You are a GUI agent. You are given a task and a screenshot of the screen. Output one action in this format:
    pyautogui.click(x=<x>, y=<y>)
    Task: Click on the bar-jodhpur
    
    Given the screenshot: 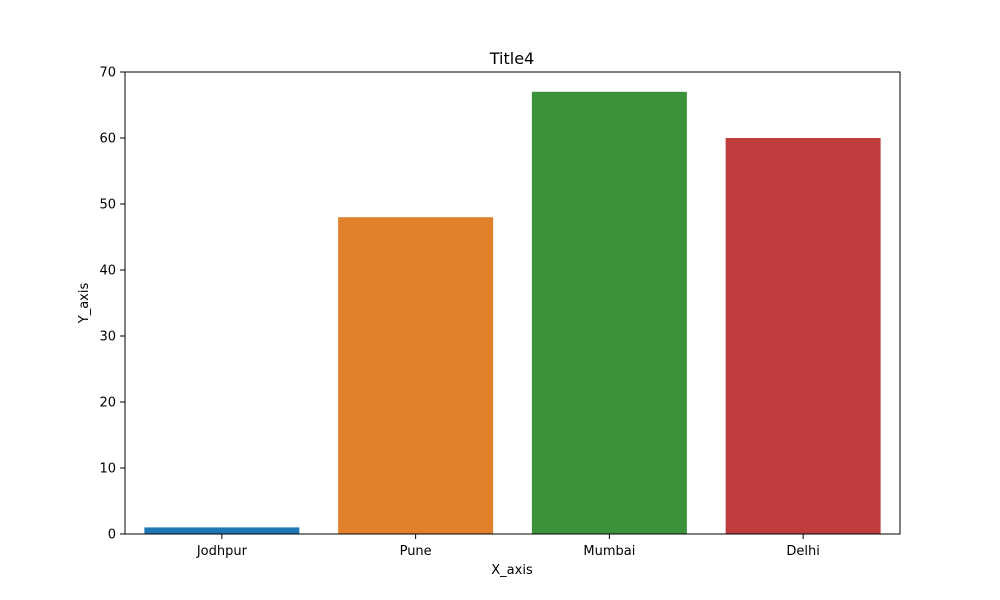 What is the action you would take?
    pyautogui.click(x=222, y=530)
    